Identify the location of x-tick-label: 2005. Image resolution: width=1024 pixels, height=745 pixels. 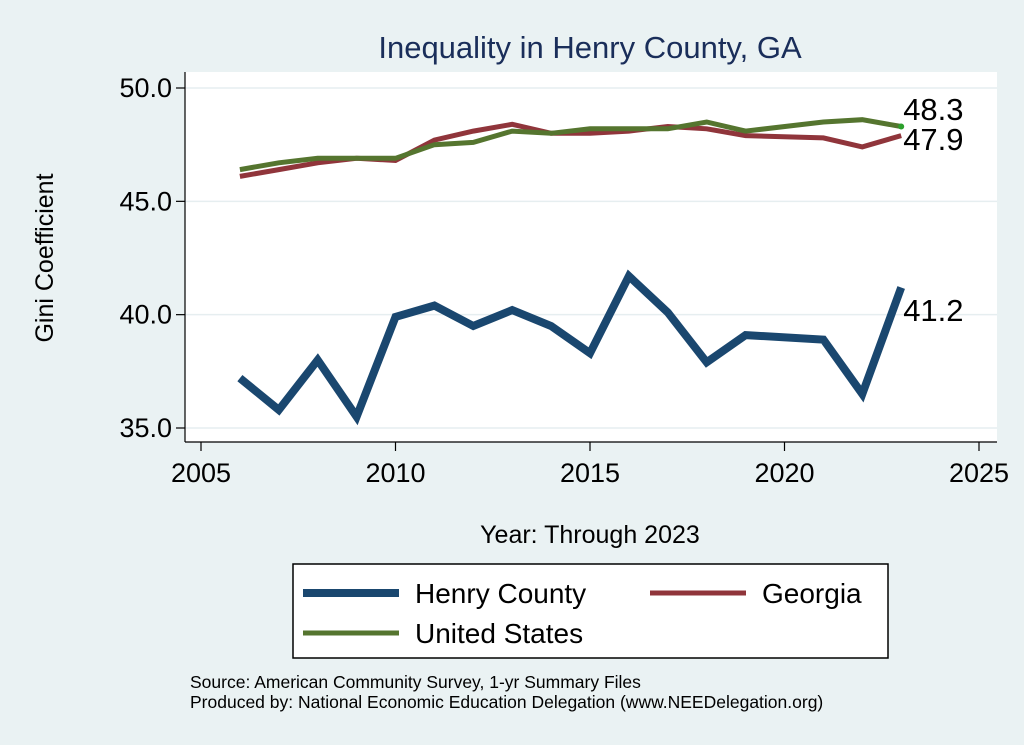
(201, 473).